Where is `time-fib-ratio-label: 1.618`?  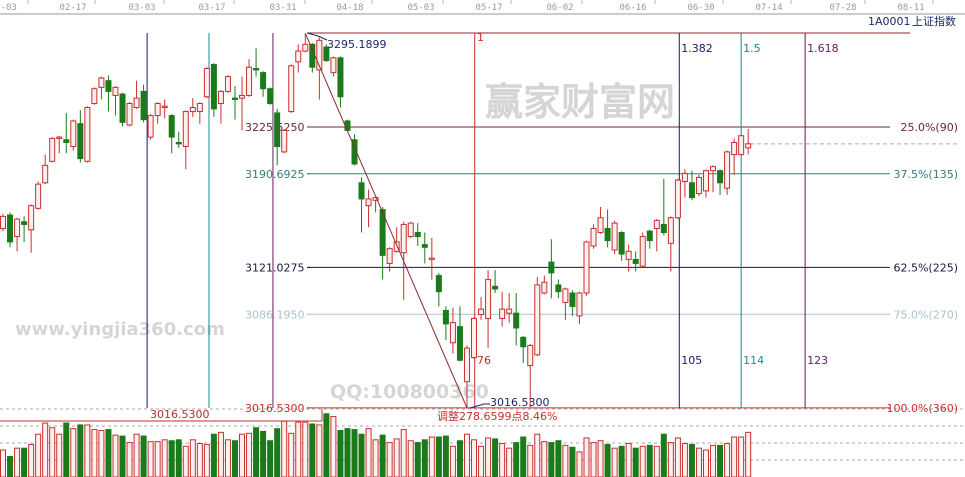 time-fib-ratio-label: 1.618 is located at coordinates (823, 48).